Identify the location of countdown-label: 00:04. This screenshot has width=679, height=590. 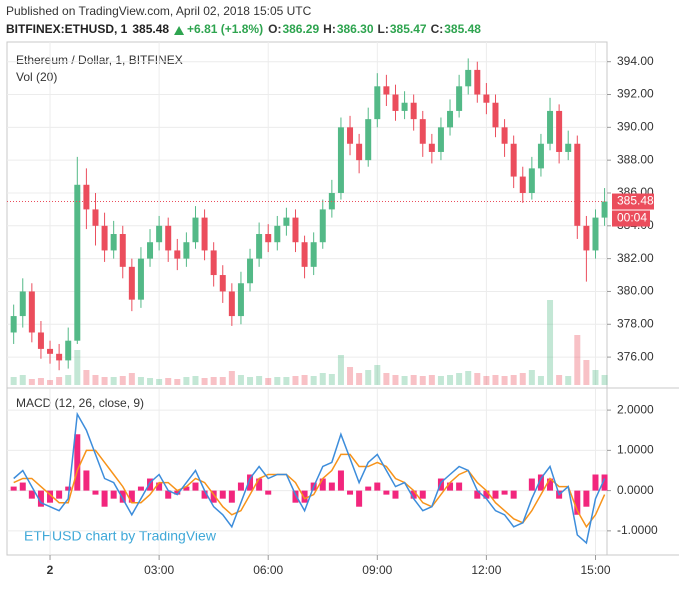
(632, 218).